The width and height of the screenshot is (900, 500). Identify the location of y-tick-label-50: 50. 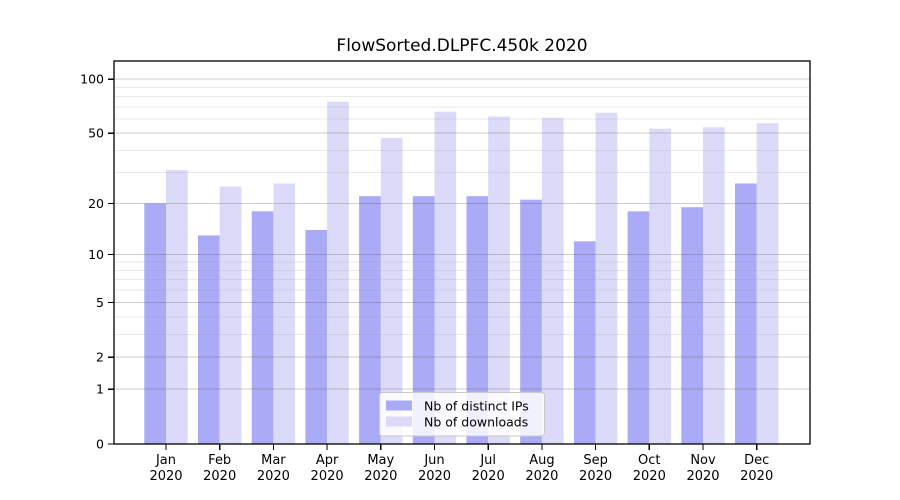
(96, 133).